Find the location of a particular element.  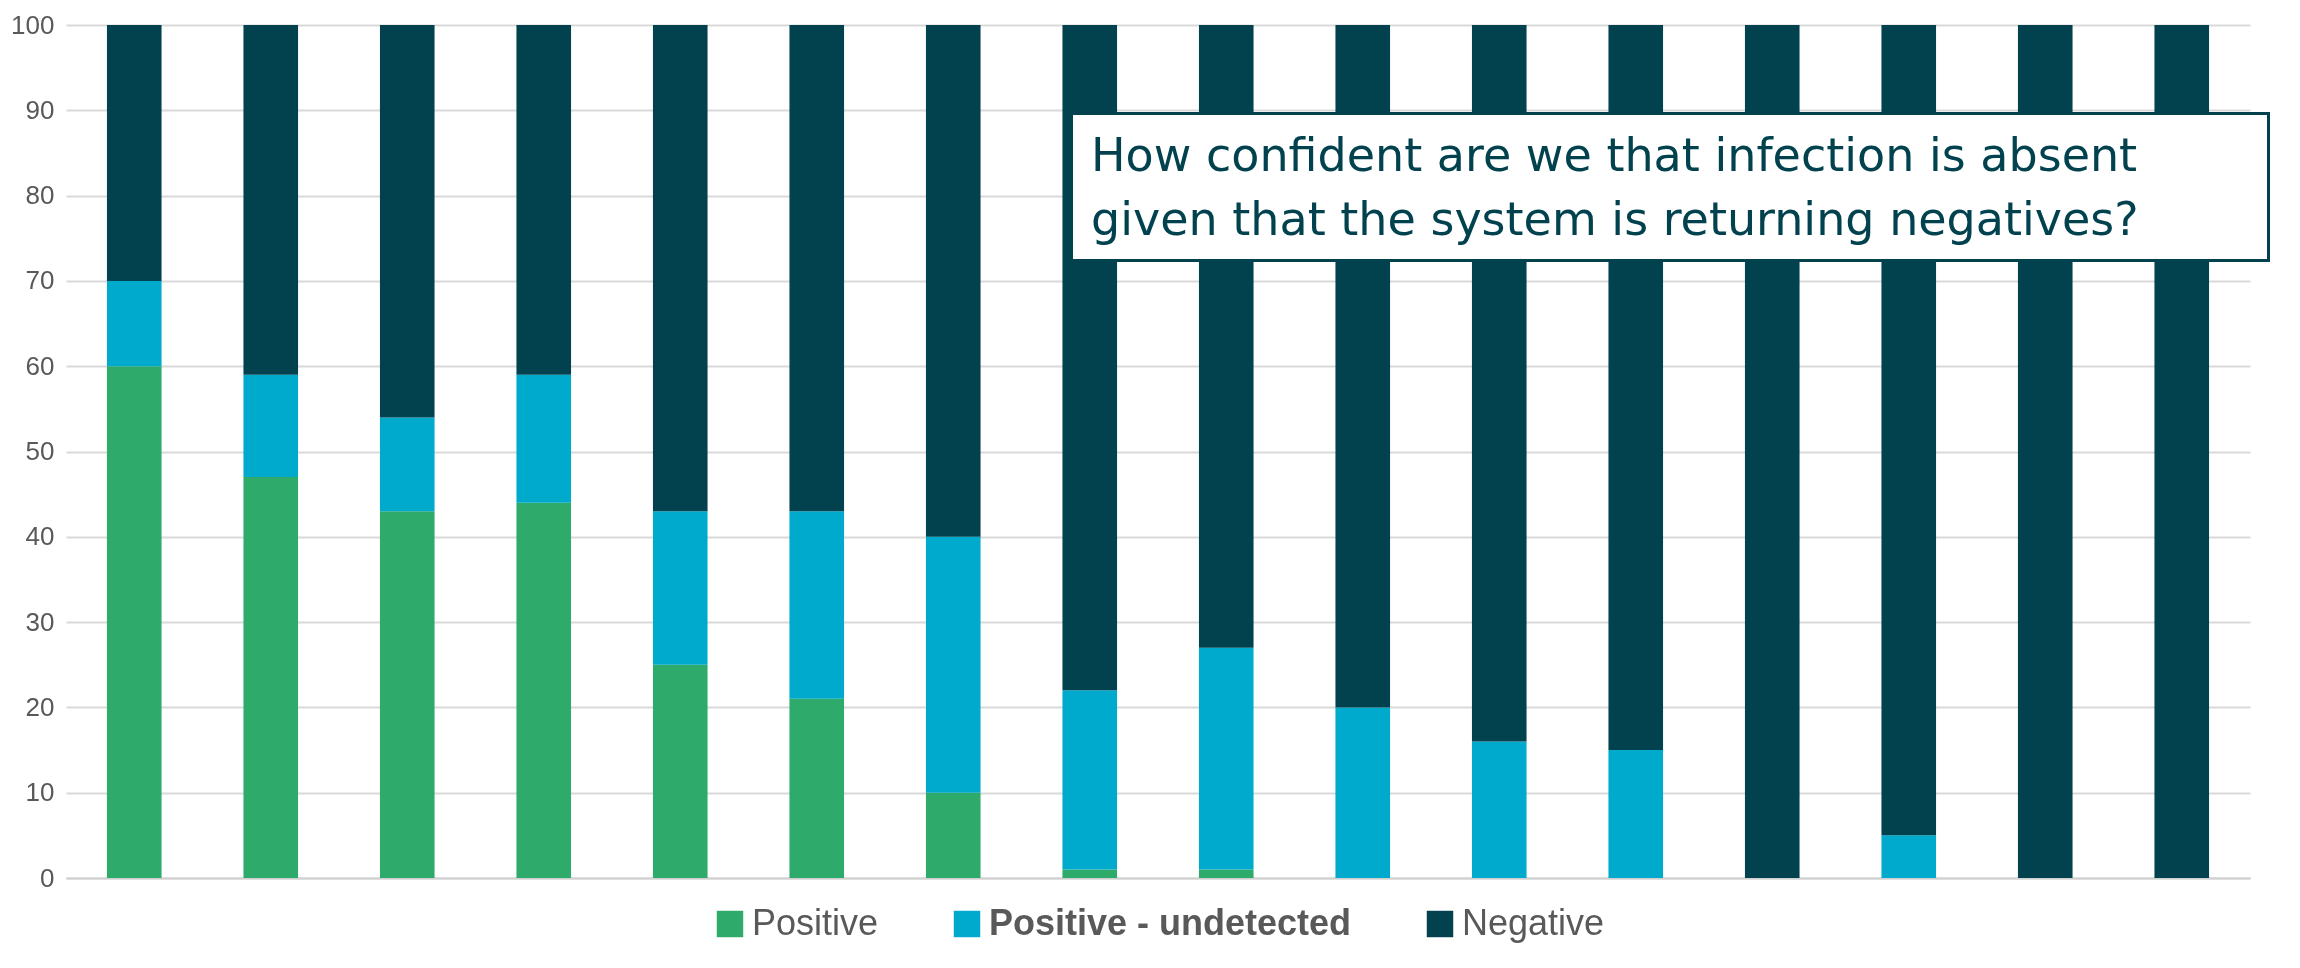

y-tick-label: 80 is located at coordinates (40, 195).